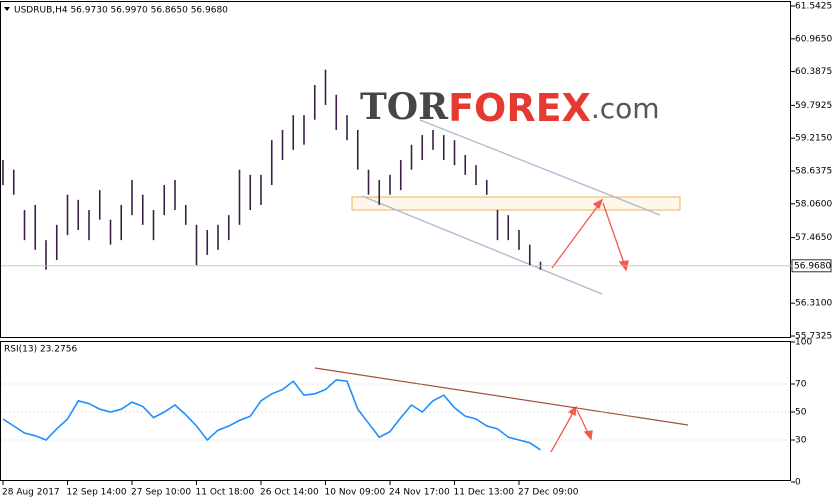 Image resolution: width=832 pixels, height=504 pixels. What do you see at coordinates (419, 493) in the screenshot?
I see `x-tick-label: 24 Nov 17:00` at bounding box center [419, 493].